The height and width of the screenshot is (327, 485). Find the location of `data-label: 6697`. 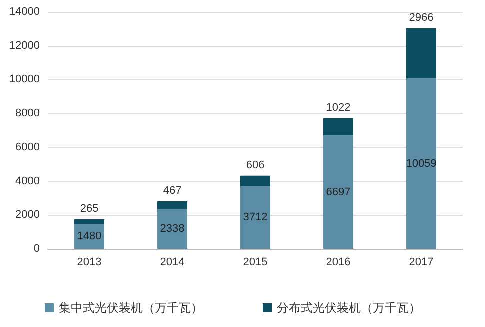

data-label: 6697 is located at coordinates (338, 192).